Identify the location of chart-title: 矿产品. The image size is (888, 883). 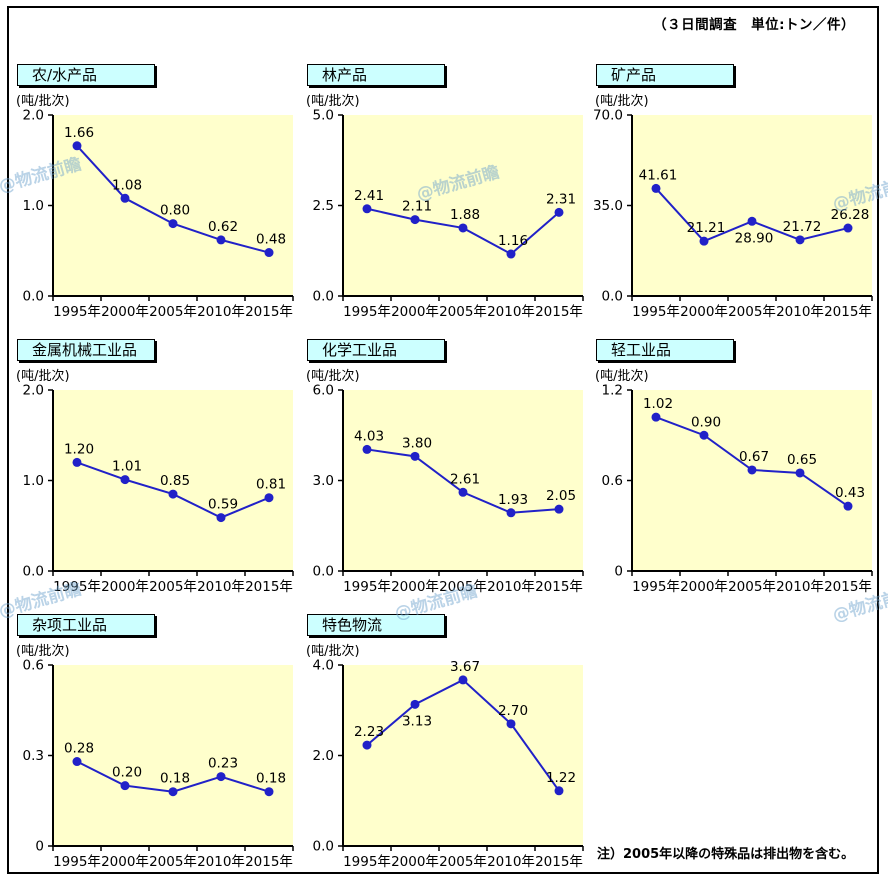
(634, 75).